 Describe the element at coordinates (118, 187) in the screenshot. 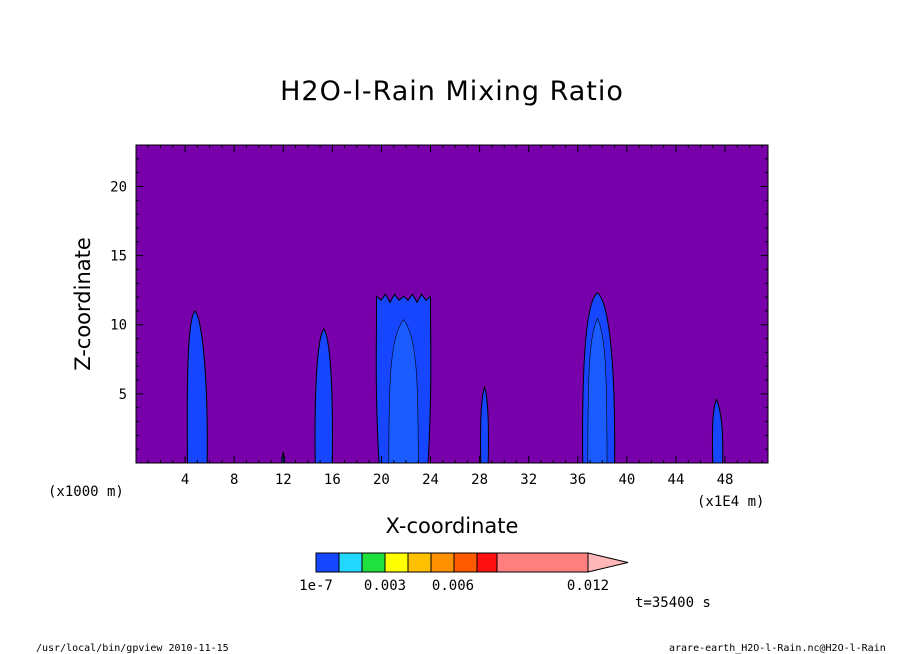

I see `y-tick-label: 20` at that location.